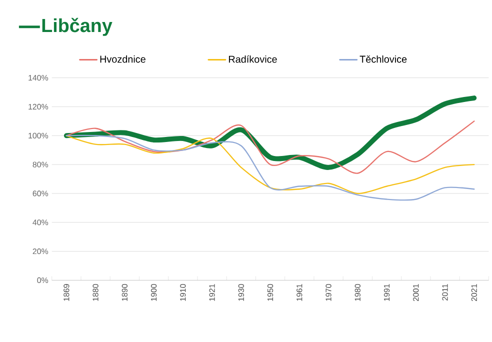 This screenshot has width=492, height=342. Describe the element at coordinates (270, 147) in the screenshot. I see `line-series` at that location.